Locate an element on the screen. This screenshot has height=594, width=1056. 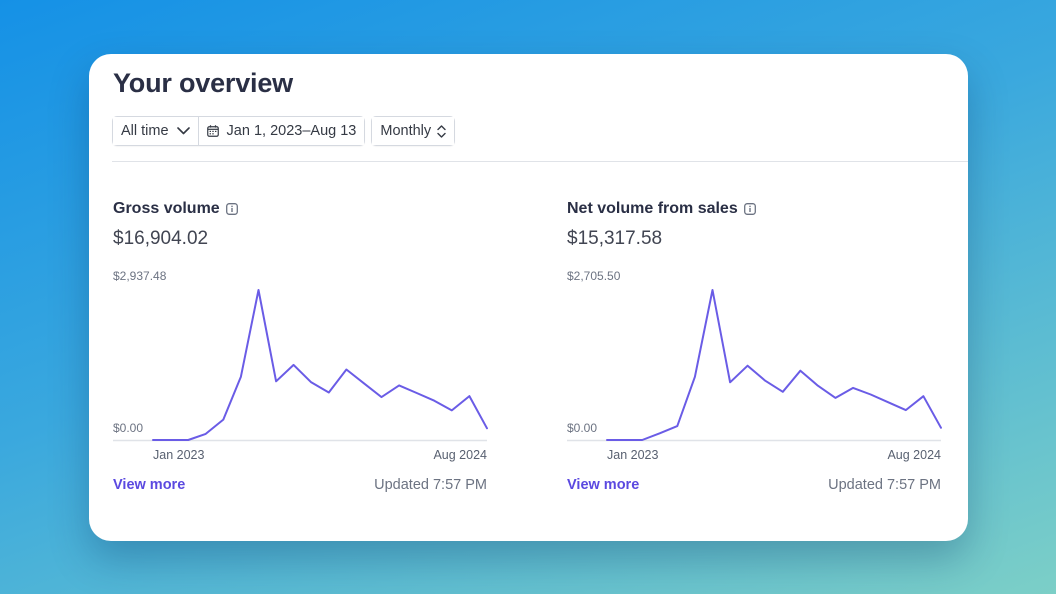
filter-bar: All time is located at coordinates (284, 131).